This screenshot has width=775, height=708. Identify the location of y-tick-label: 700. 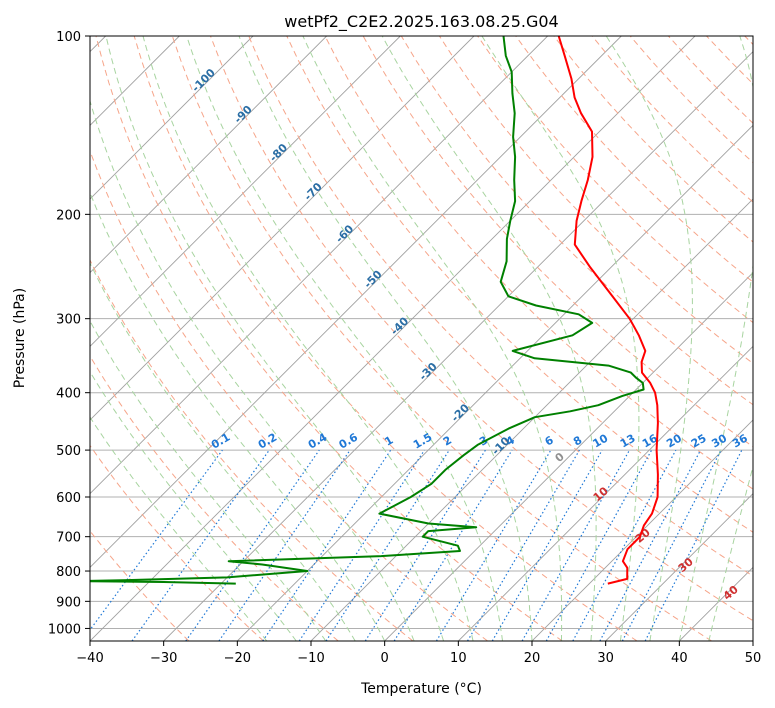
(68, 538).